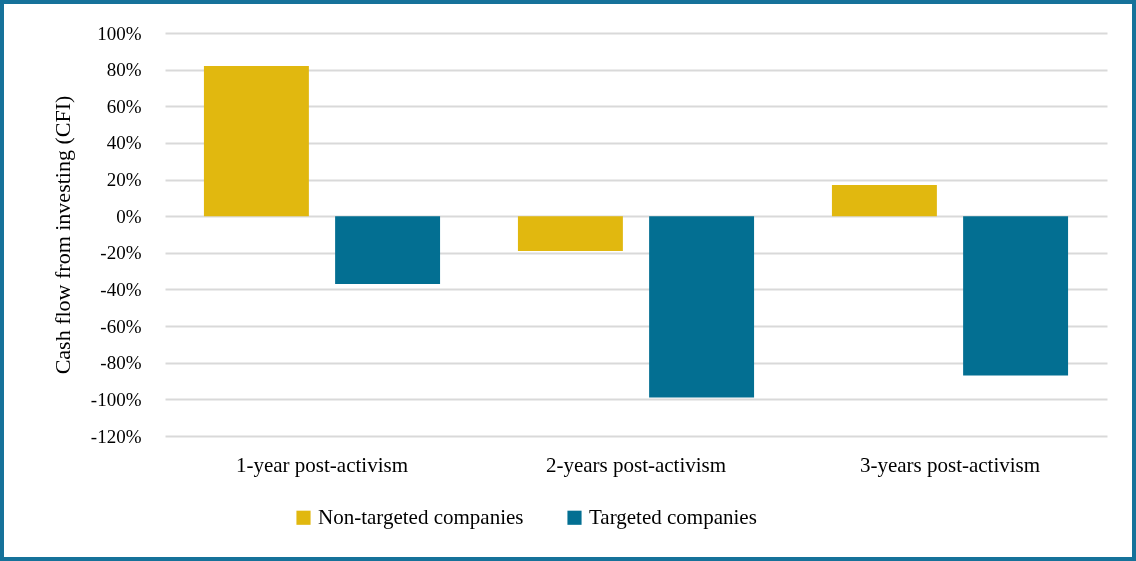 The width and height of the screenshot is (1136, 561). What do you see at coordinates (129, 216) in the screenshot?
I see `y-tick-label: 0%` at bounding box center [129, 216].